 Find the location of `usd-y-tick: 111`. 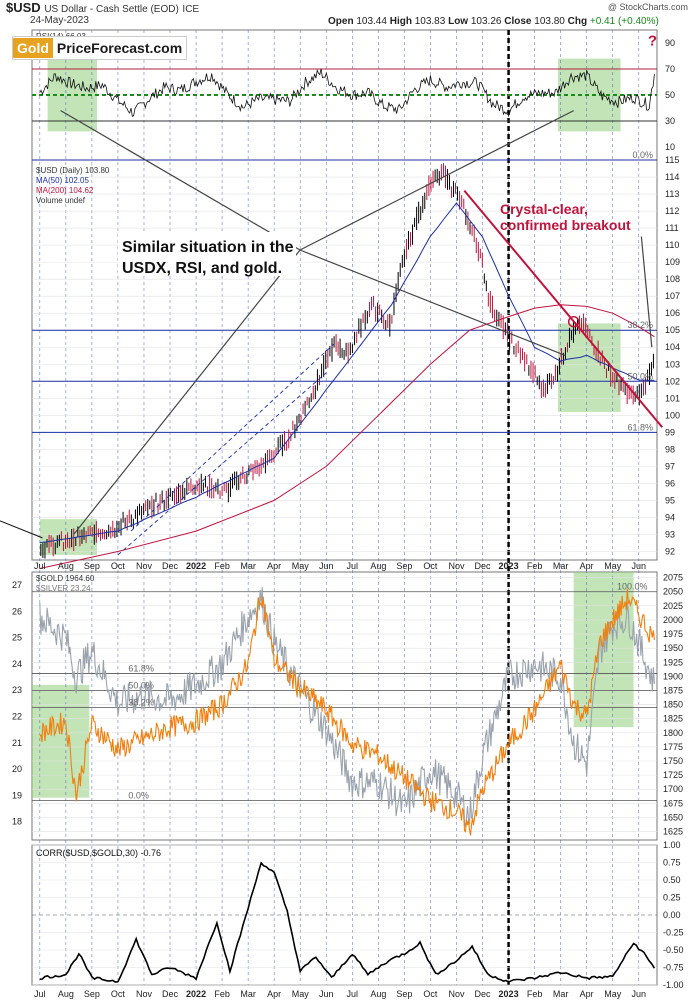

usd-y-tick: 111 is located at coordinates (672, 228).